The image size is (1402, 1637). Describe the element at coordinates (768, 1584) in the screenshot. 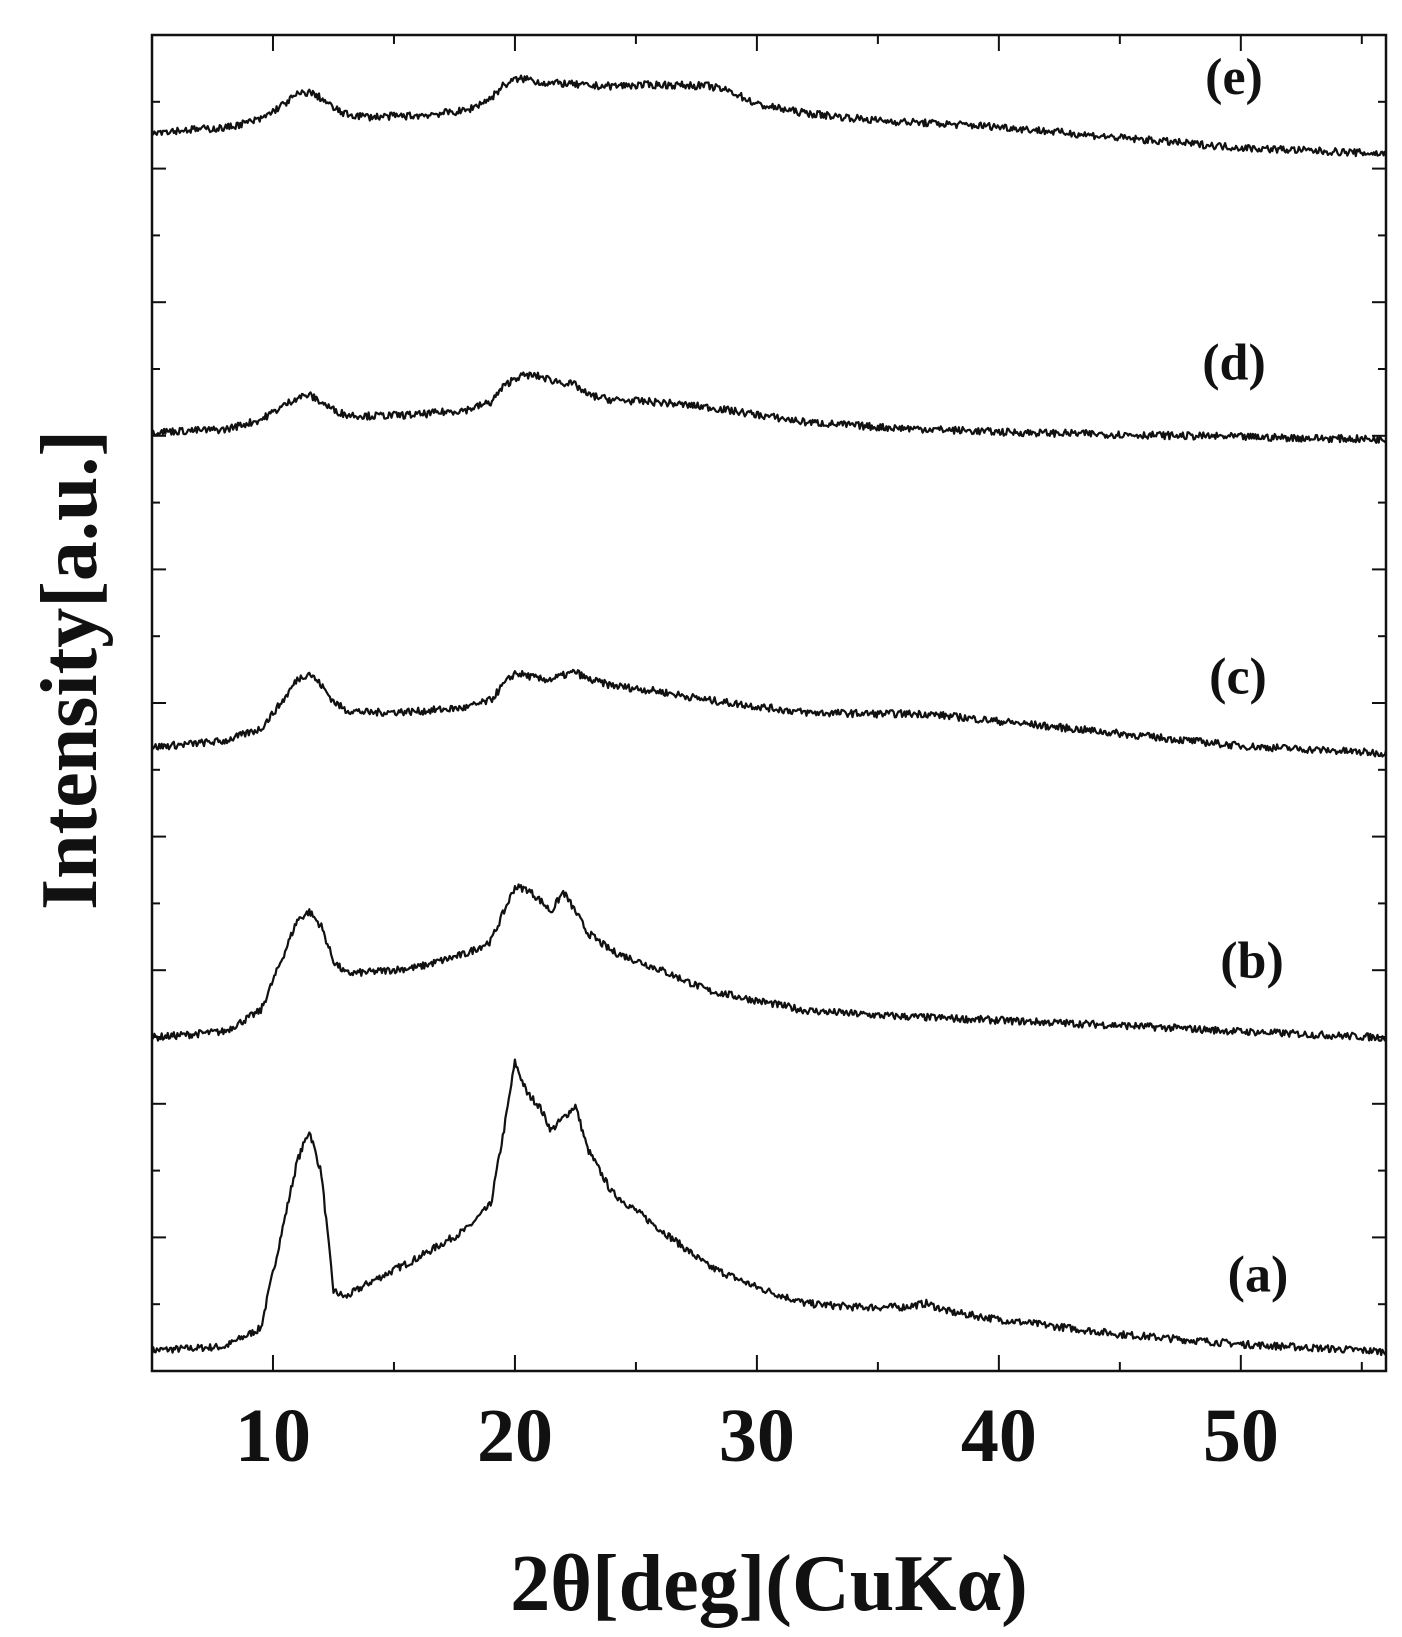

I see `x-axis-label: 2θ[deg](CuKα)` at that location.